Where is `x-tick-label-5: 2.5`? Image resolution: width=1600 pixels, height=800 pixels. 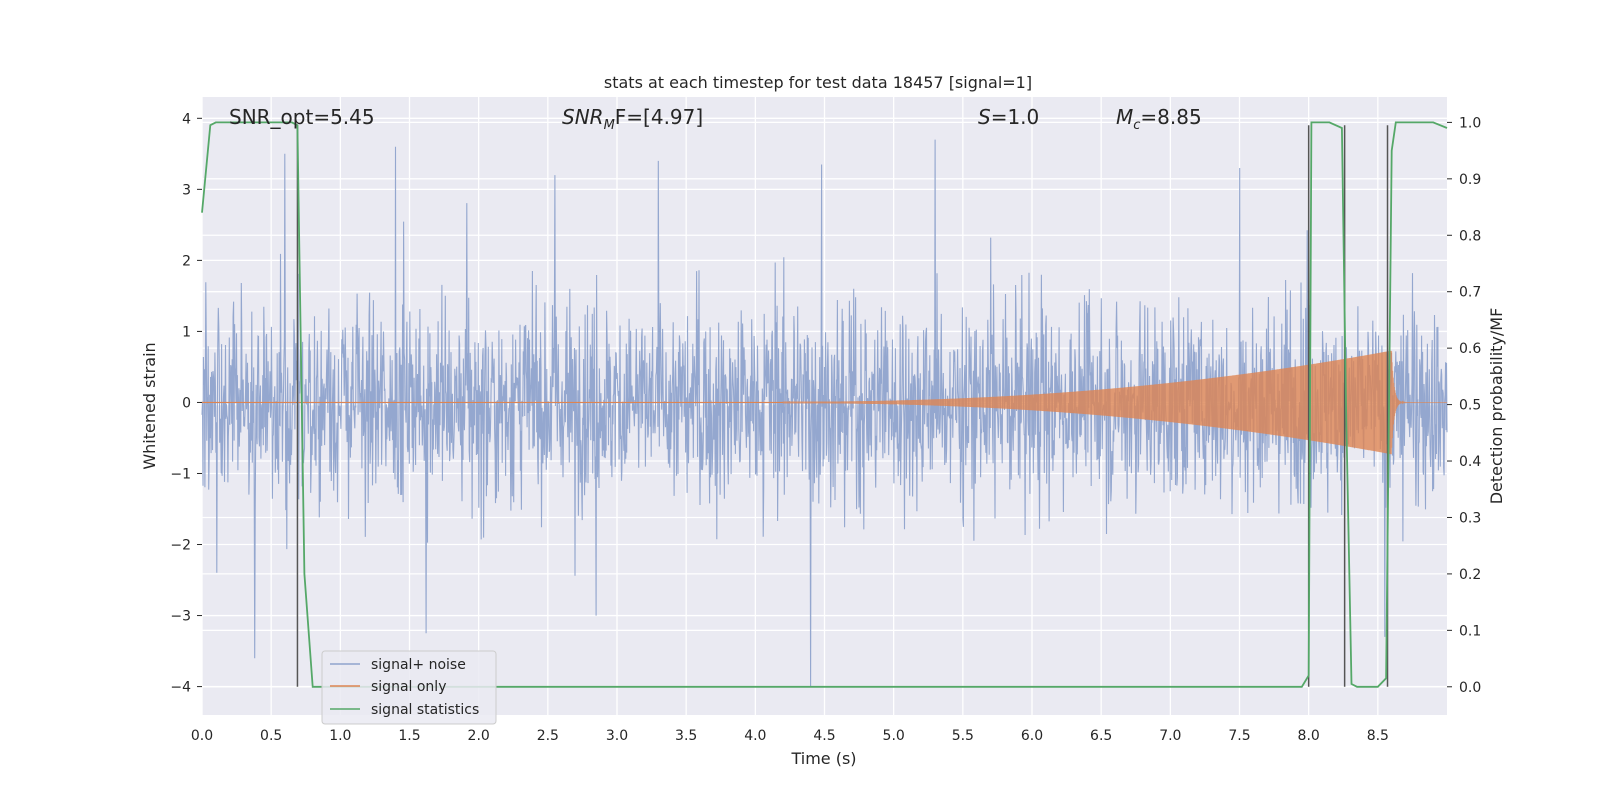
x-tick-label-5: 2.5 is located at coordinates (548, 736).